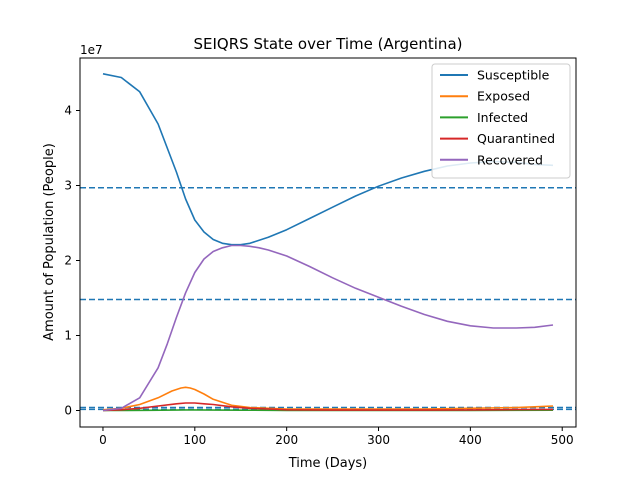 This screenshot has height=480, width=640. I want to click on legend-box, so click(501, 121).